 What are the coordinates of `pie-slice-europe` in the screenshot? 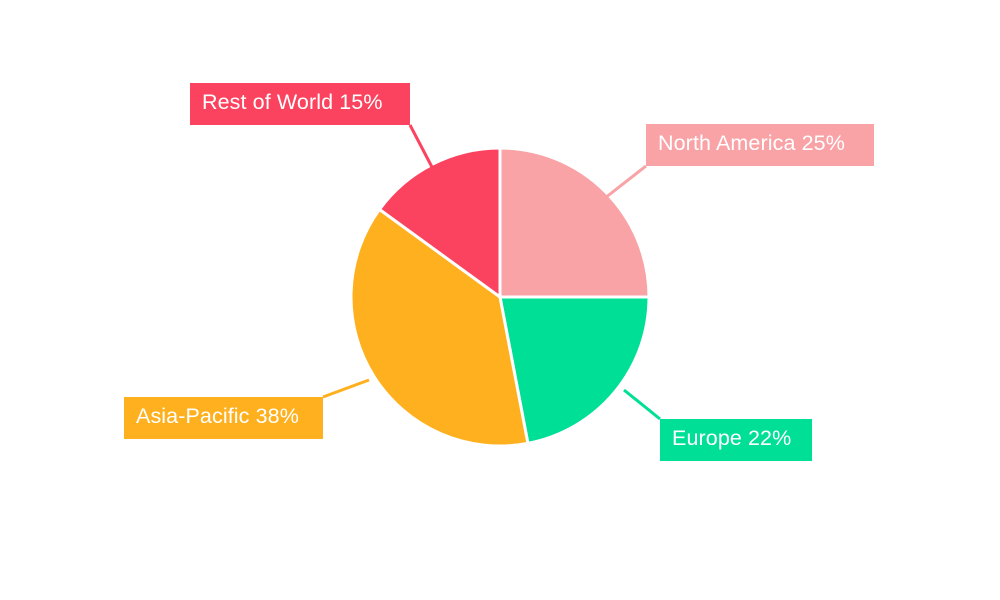 It's located at (574, 370).